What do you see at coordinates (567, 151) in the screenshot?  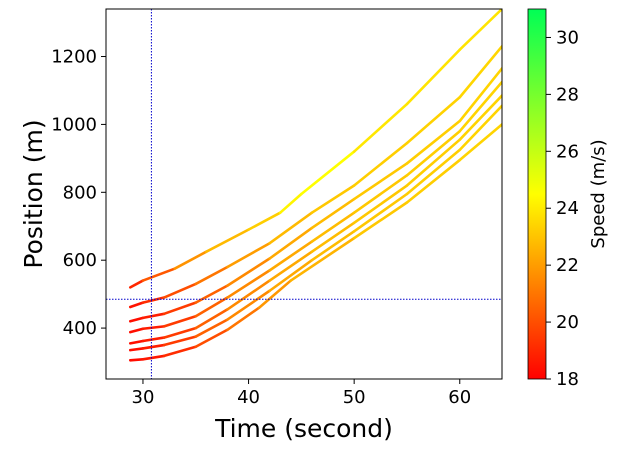 I see `colorbar-tick-label: 26` at bounding box center [567, 151].